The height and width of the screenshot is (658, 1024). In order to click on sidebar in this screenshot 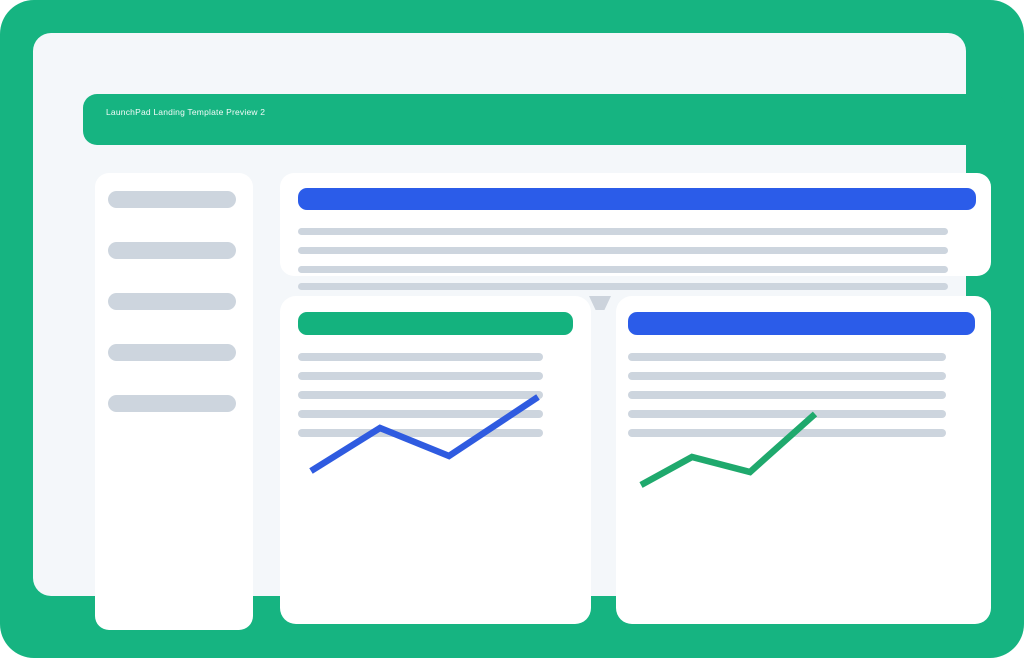, I will do `click(174, 401)`.